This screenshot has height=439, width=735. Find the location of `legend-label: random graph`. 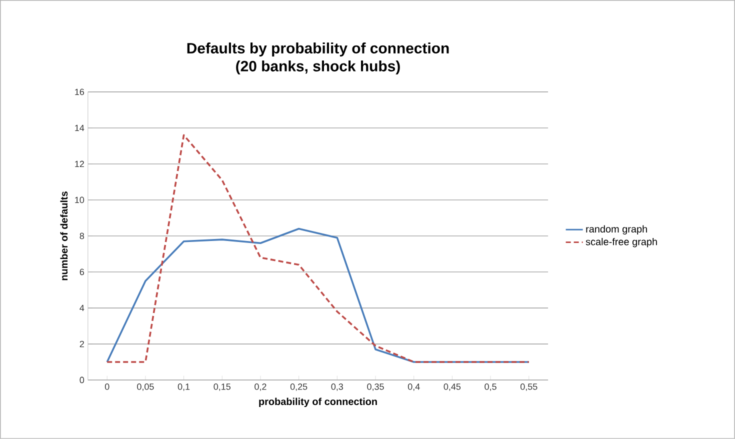

legend-label: random graph is located at coordinates (616, 230).